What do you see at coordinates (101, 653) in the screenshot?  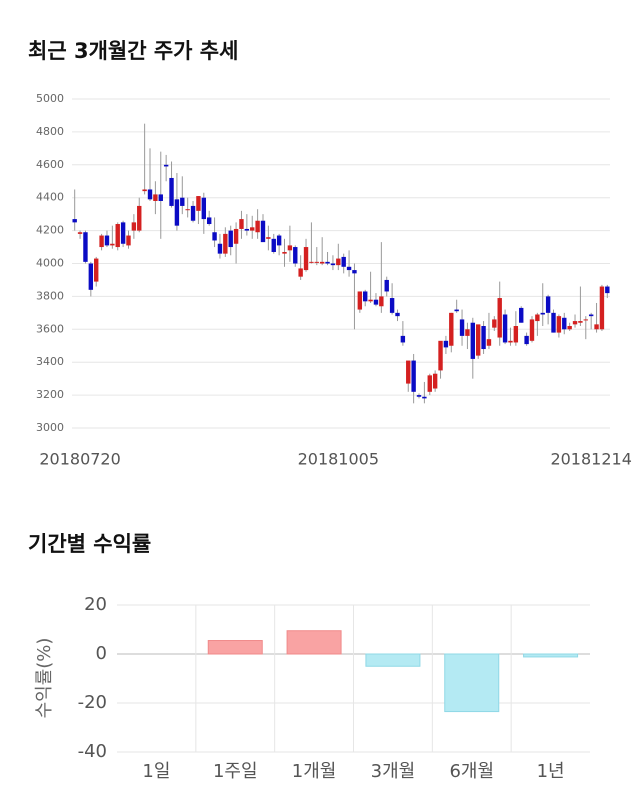 I see `y-tick-label: 0` at bounding box center [101, 653].